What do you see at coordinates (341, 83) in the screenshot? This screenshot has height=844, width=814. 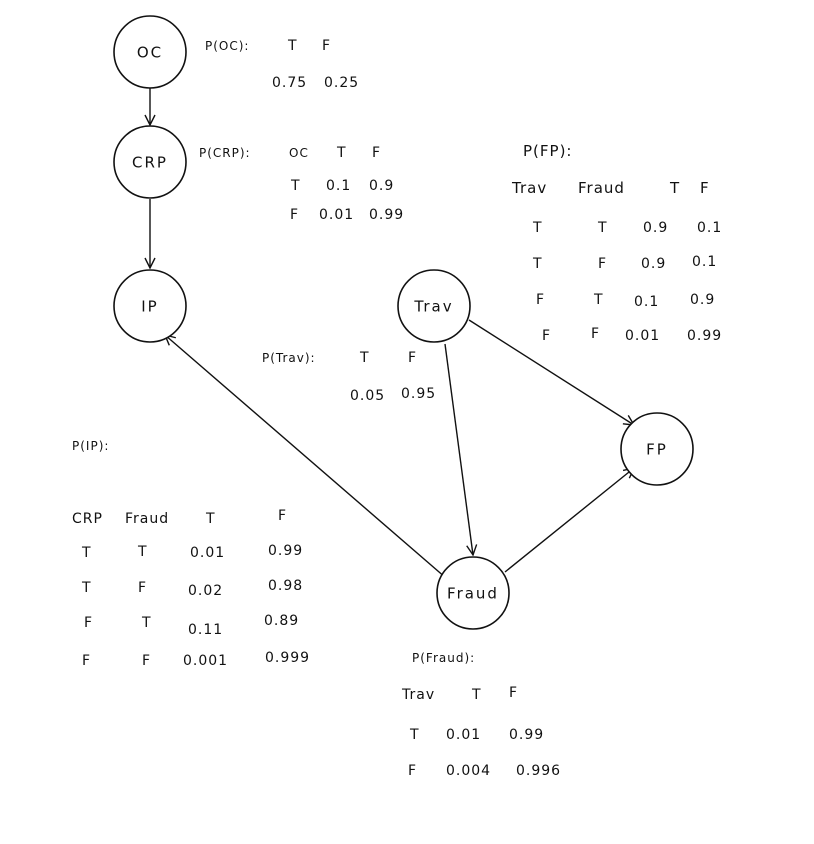 I see `cpt-oc-value-f: 0.25` at bounding box center [341, 83].